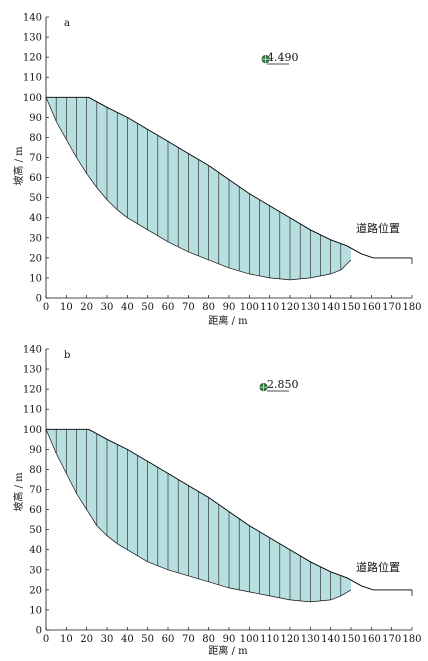 The image size is (428, 661). I want to click on panel-b-xtick-label-80: 80, so click(208, 639).